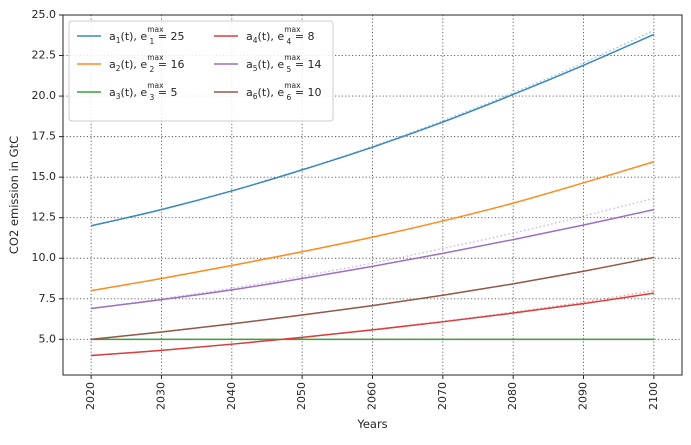 The width and height of the screenshot is (691, 445). Describe the element at coordinates (284, 63) in the screenshot. I see `legend-entry-5: a5(t), emax 5 = 14` at that location.